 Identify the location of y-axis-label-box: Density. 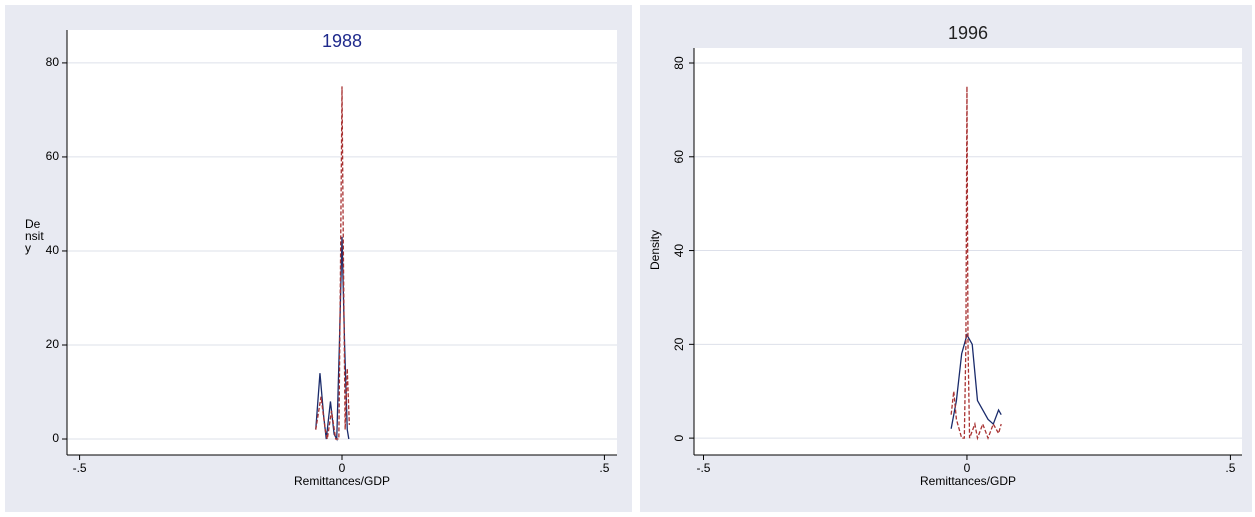
(34, 236).